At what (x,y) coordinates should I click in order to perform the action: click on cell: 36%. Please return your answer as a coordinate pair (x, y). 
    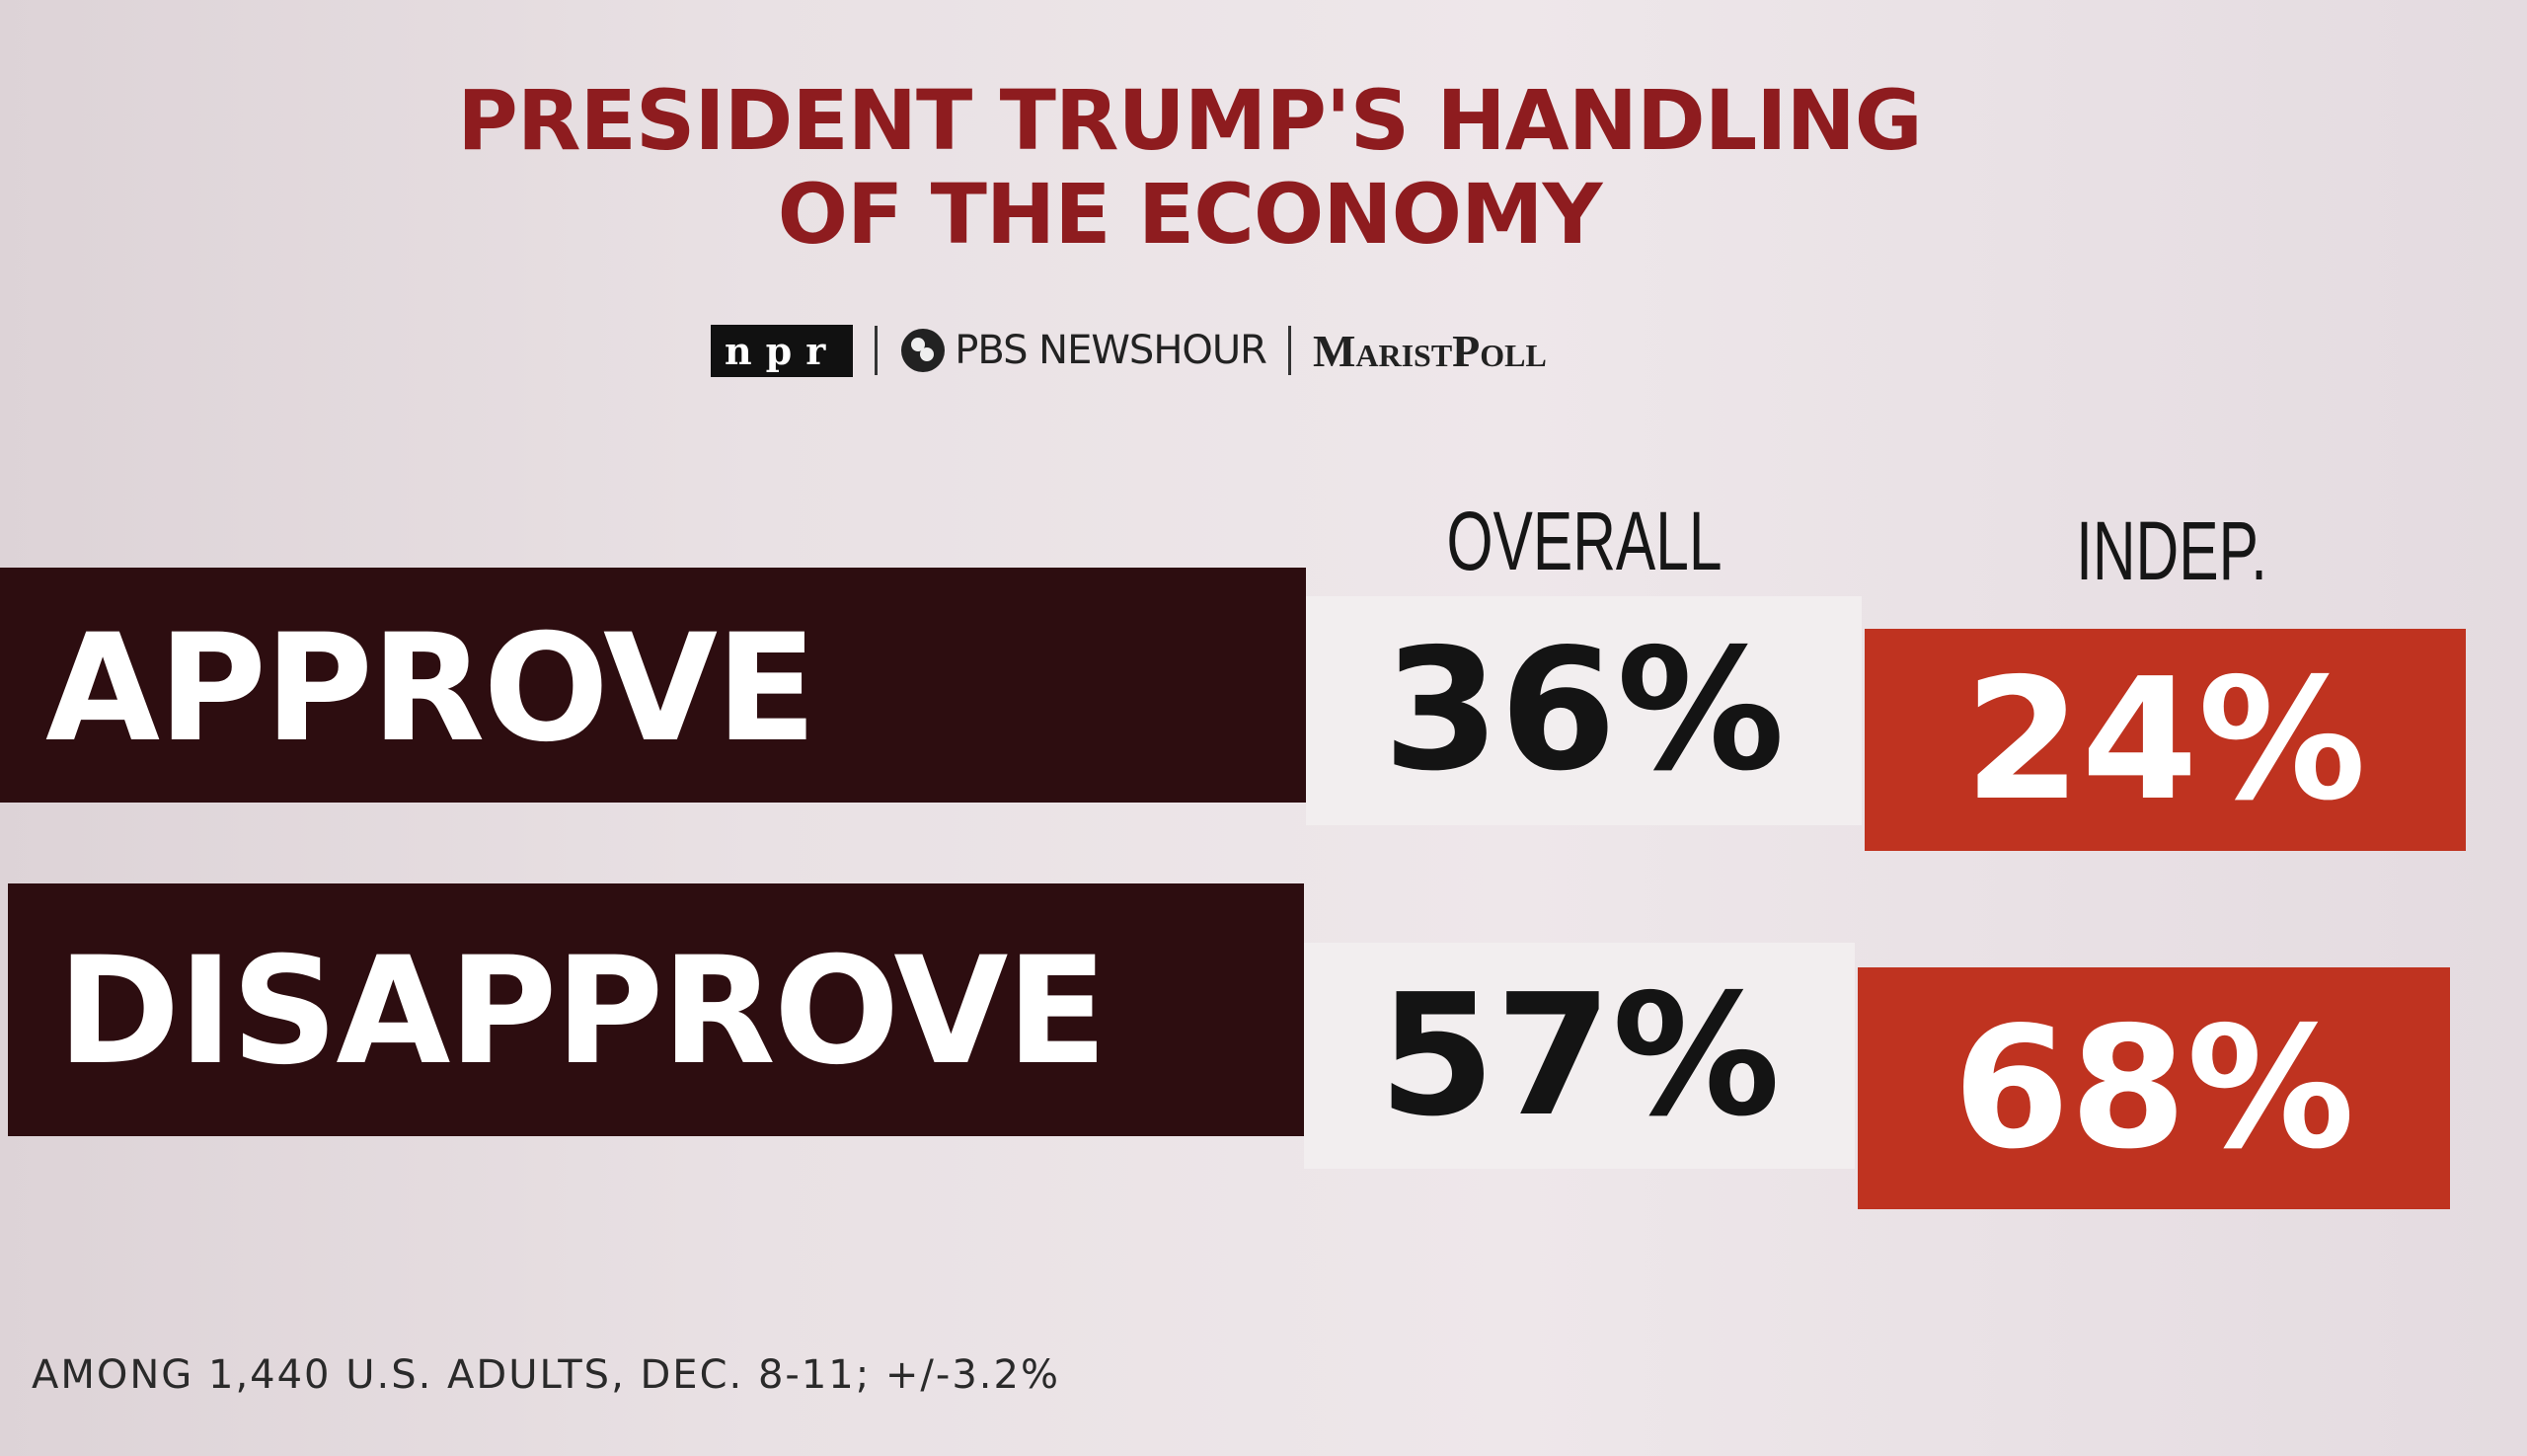
    Looking at the image, I should click on (1584, 710).